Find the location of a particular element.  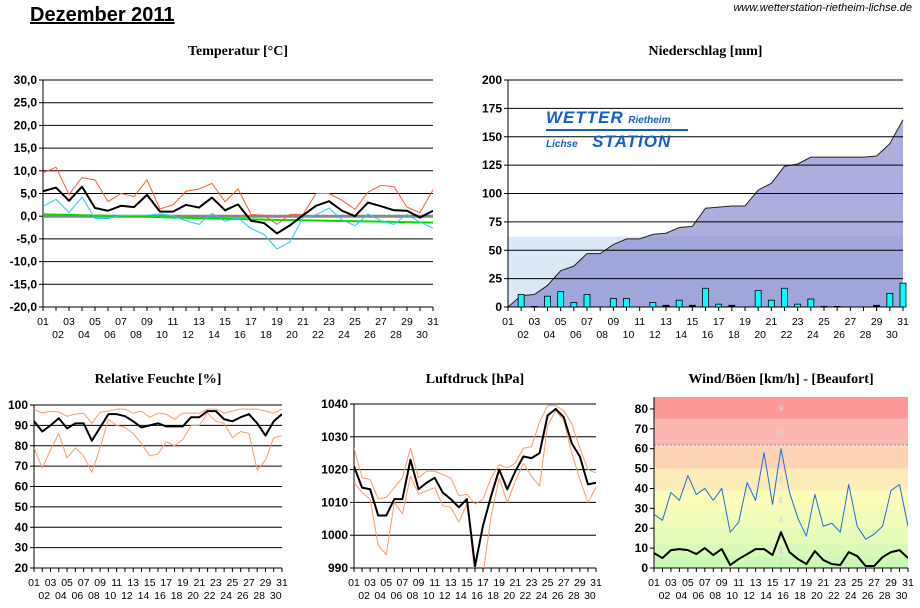

x-tick-label: 13 is located at coordinates (451, 583).